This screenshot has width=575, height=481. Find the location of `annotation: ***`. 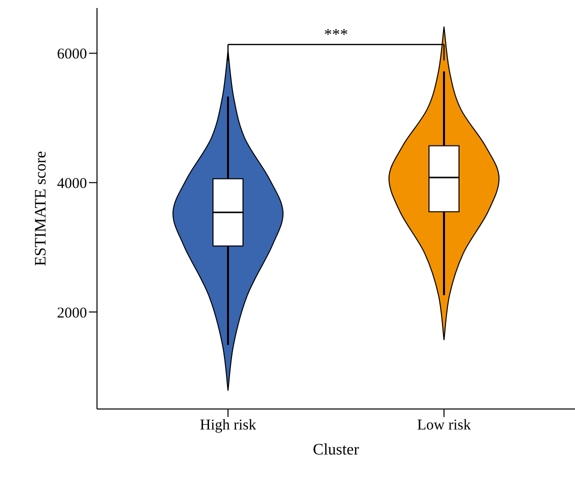

annotation: *** is located at coordinates (336, 35).